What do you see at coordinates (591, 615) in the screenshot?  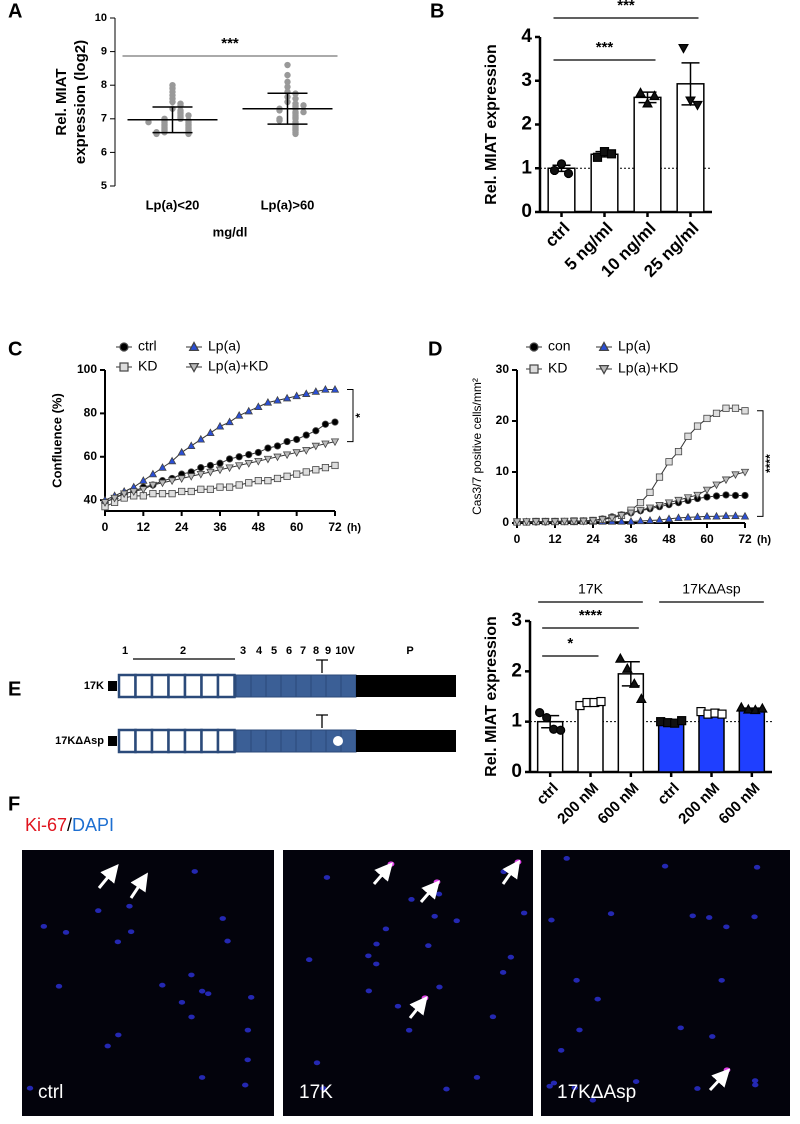 I see `significance-label: ****` at bounding box center [591, 615].